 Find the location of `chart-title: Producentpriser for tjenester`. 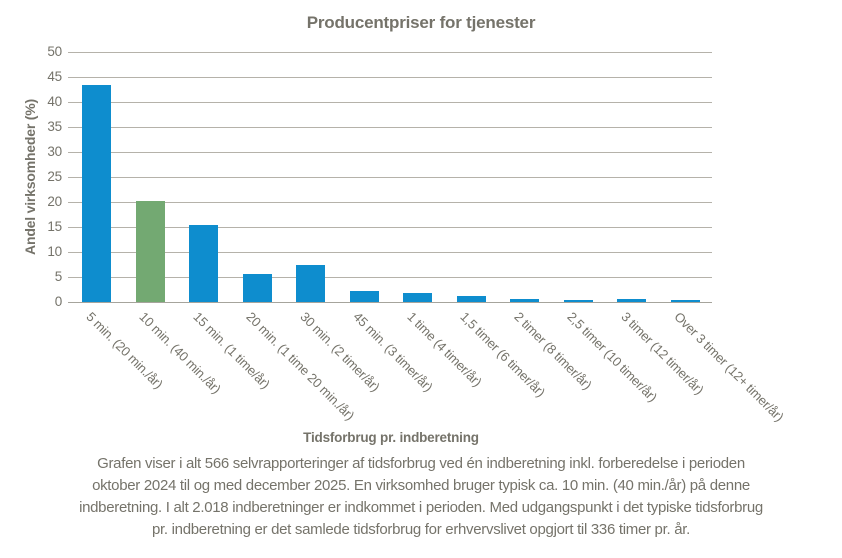

chart-title: Producentpriser for tjenester is located at coordinates (421, 22).